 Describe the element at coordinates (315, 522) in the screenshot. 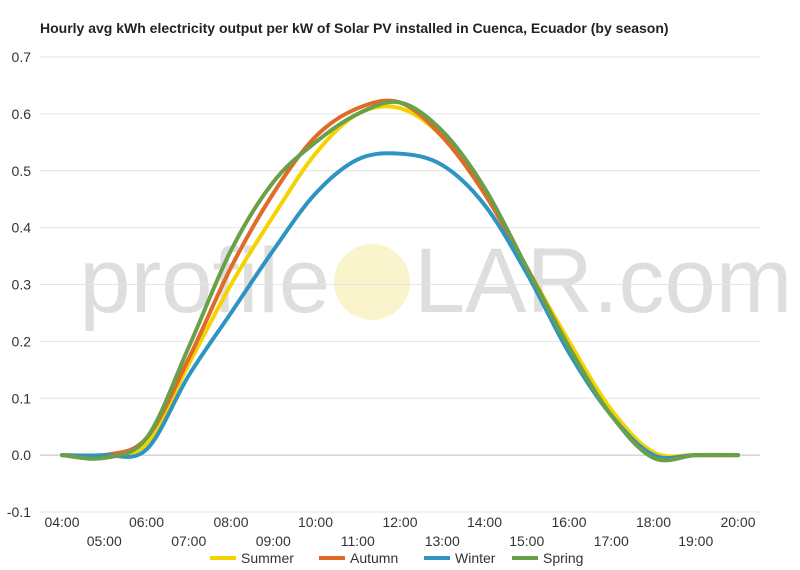

I see `x-tick-label: 10:00` at that location.